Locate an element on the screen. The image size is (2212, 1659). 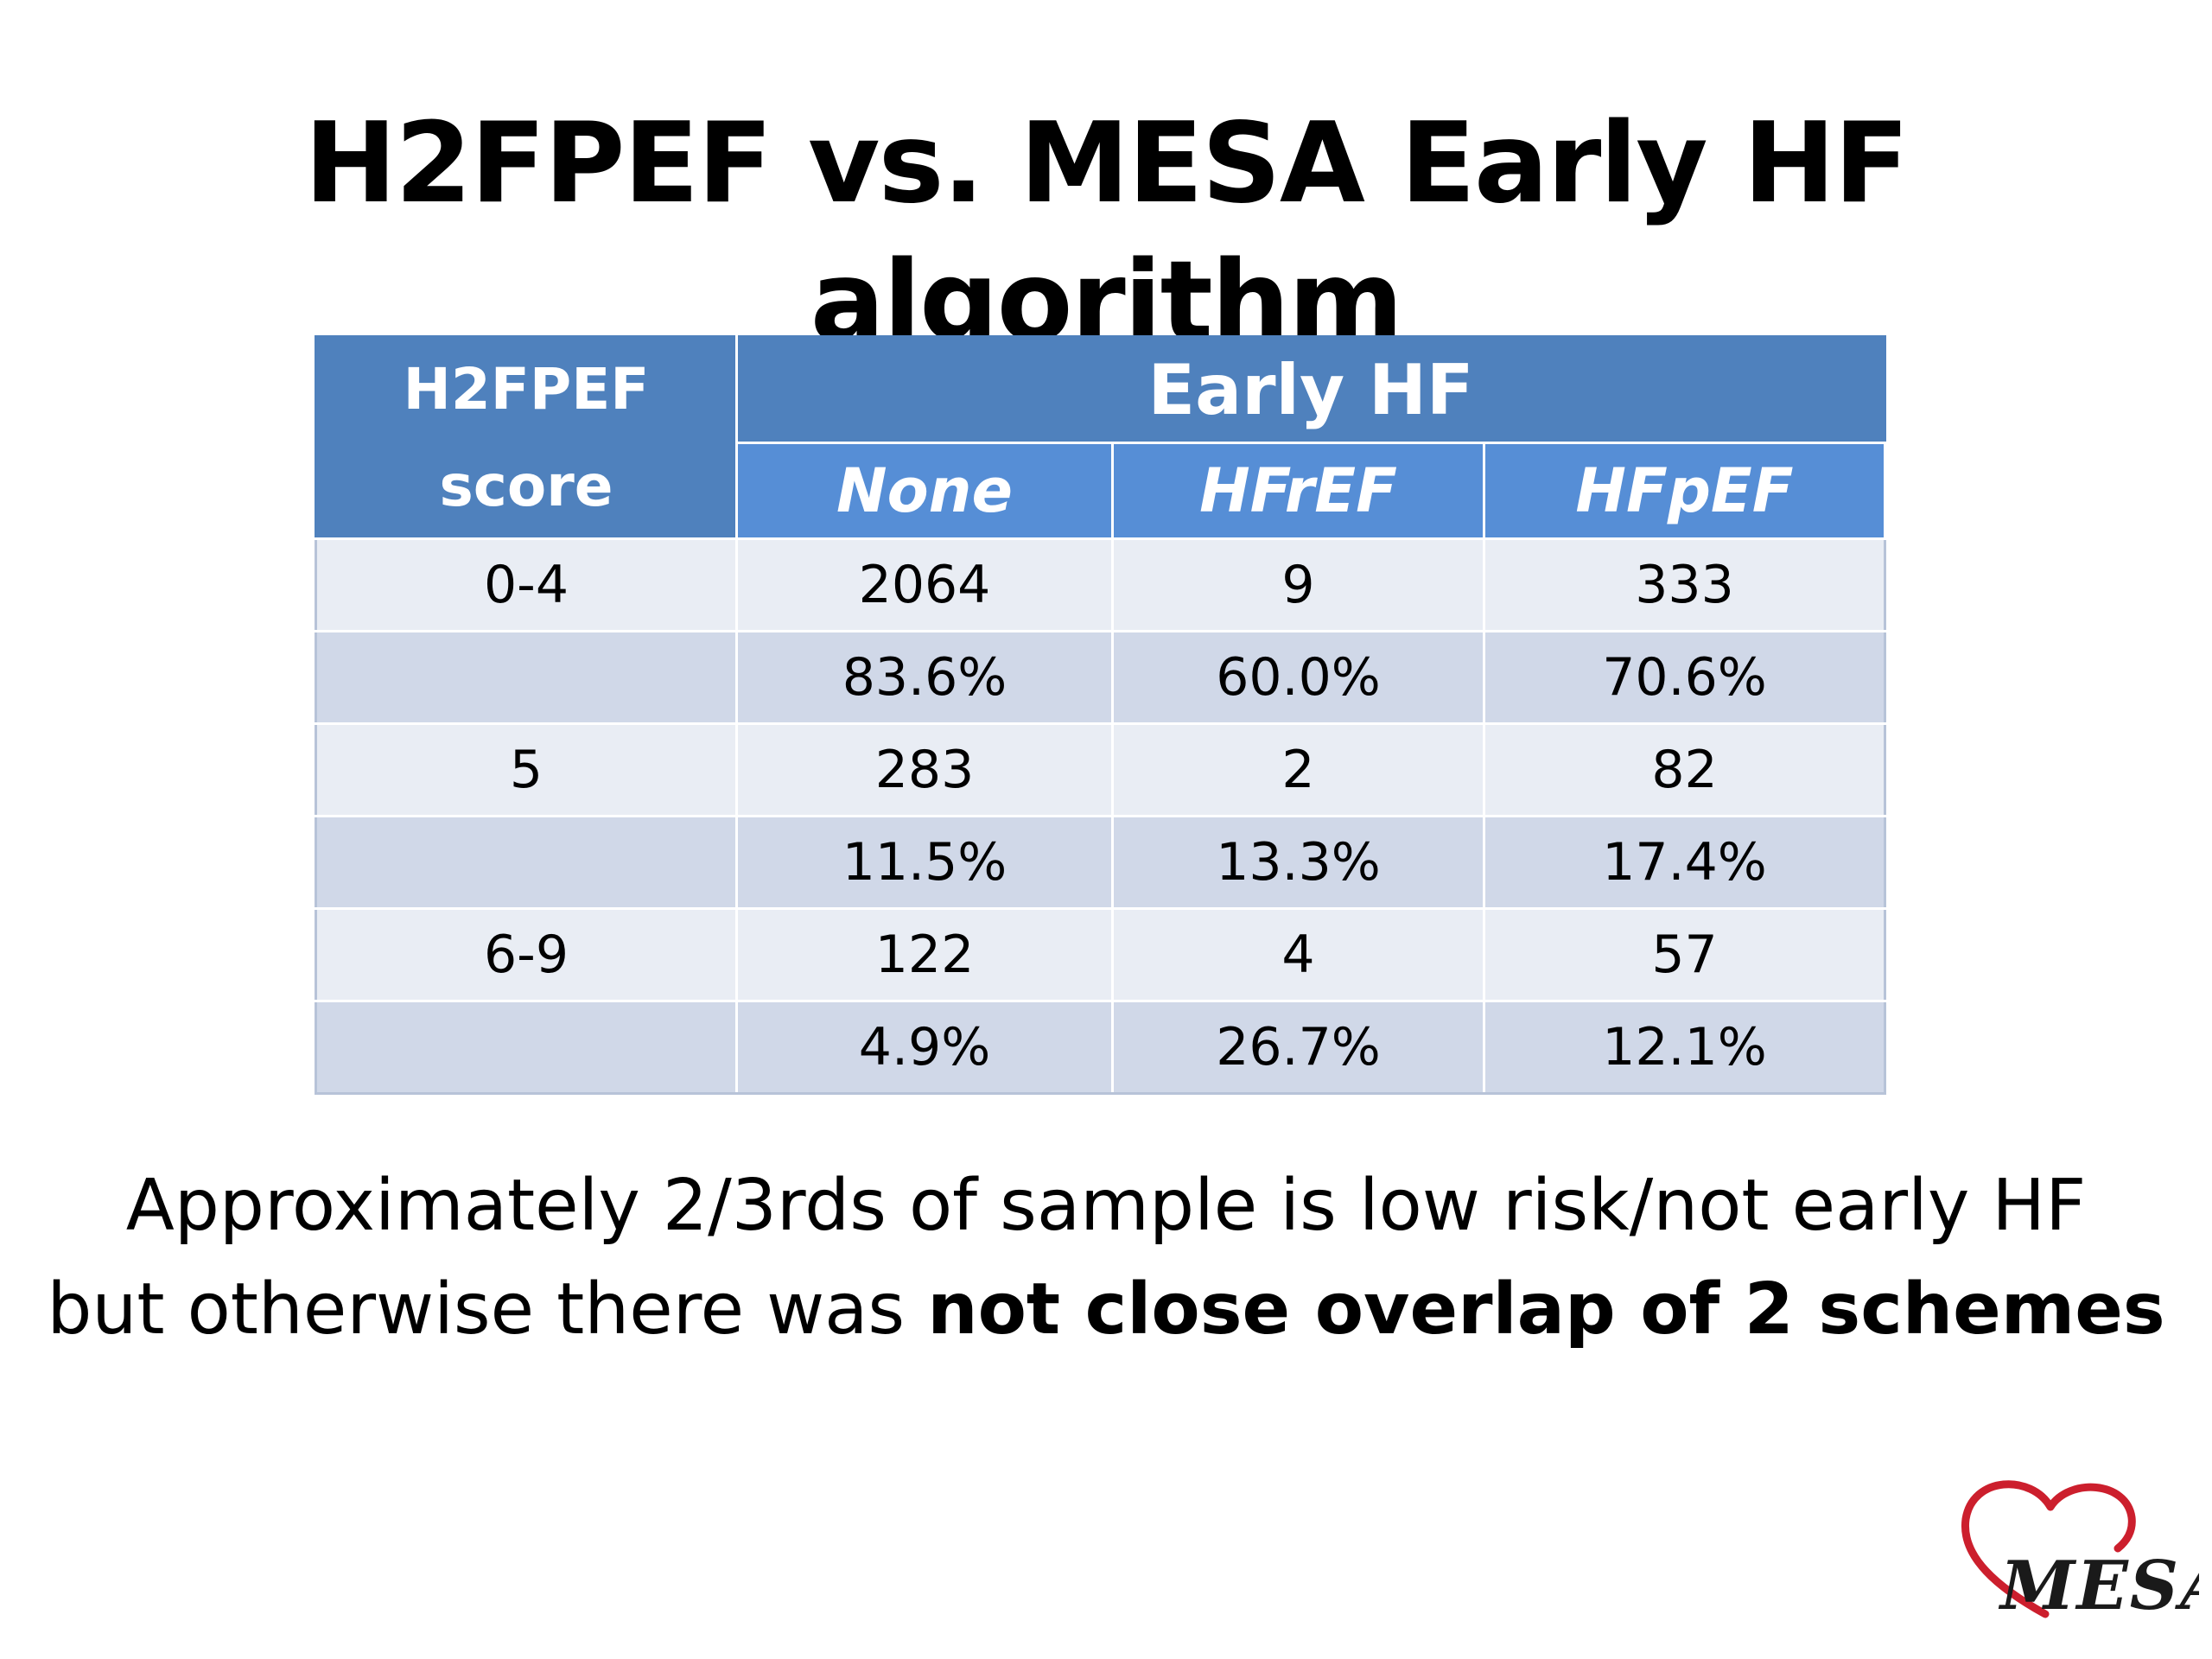
slide-title: H2FPEF vs. MESA Early HF algorithm is located at coordinates (1107, 232).